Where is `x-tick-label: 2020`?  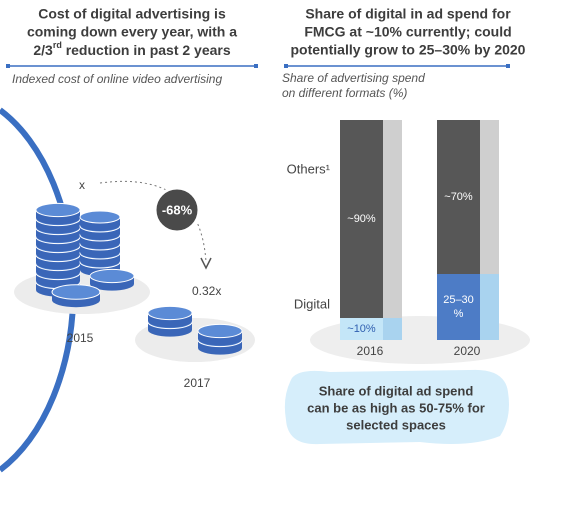
x-tick-label: 2020 is located at coordinates (467, 351).